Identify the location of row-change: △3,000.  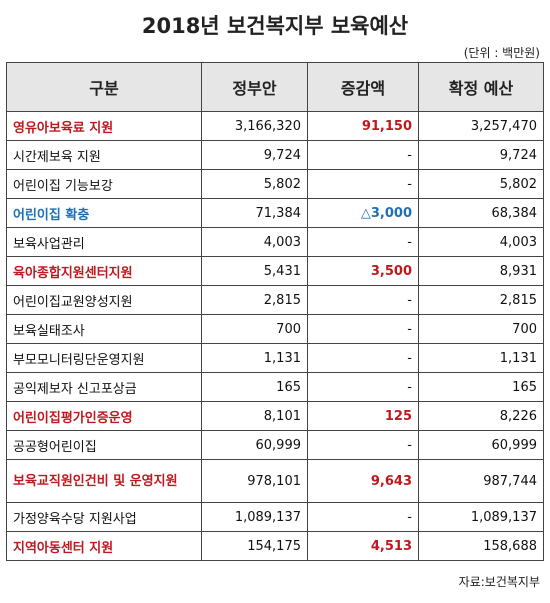
(363, 213).